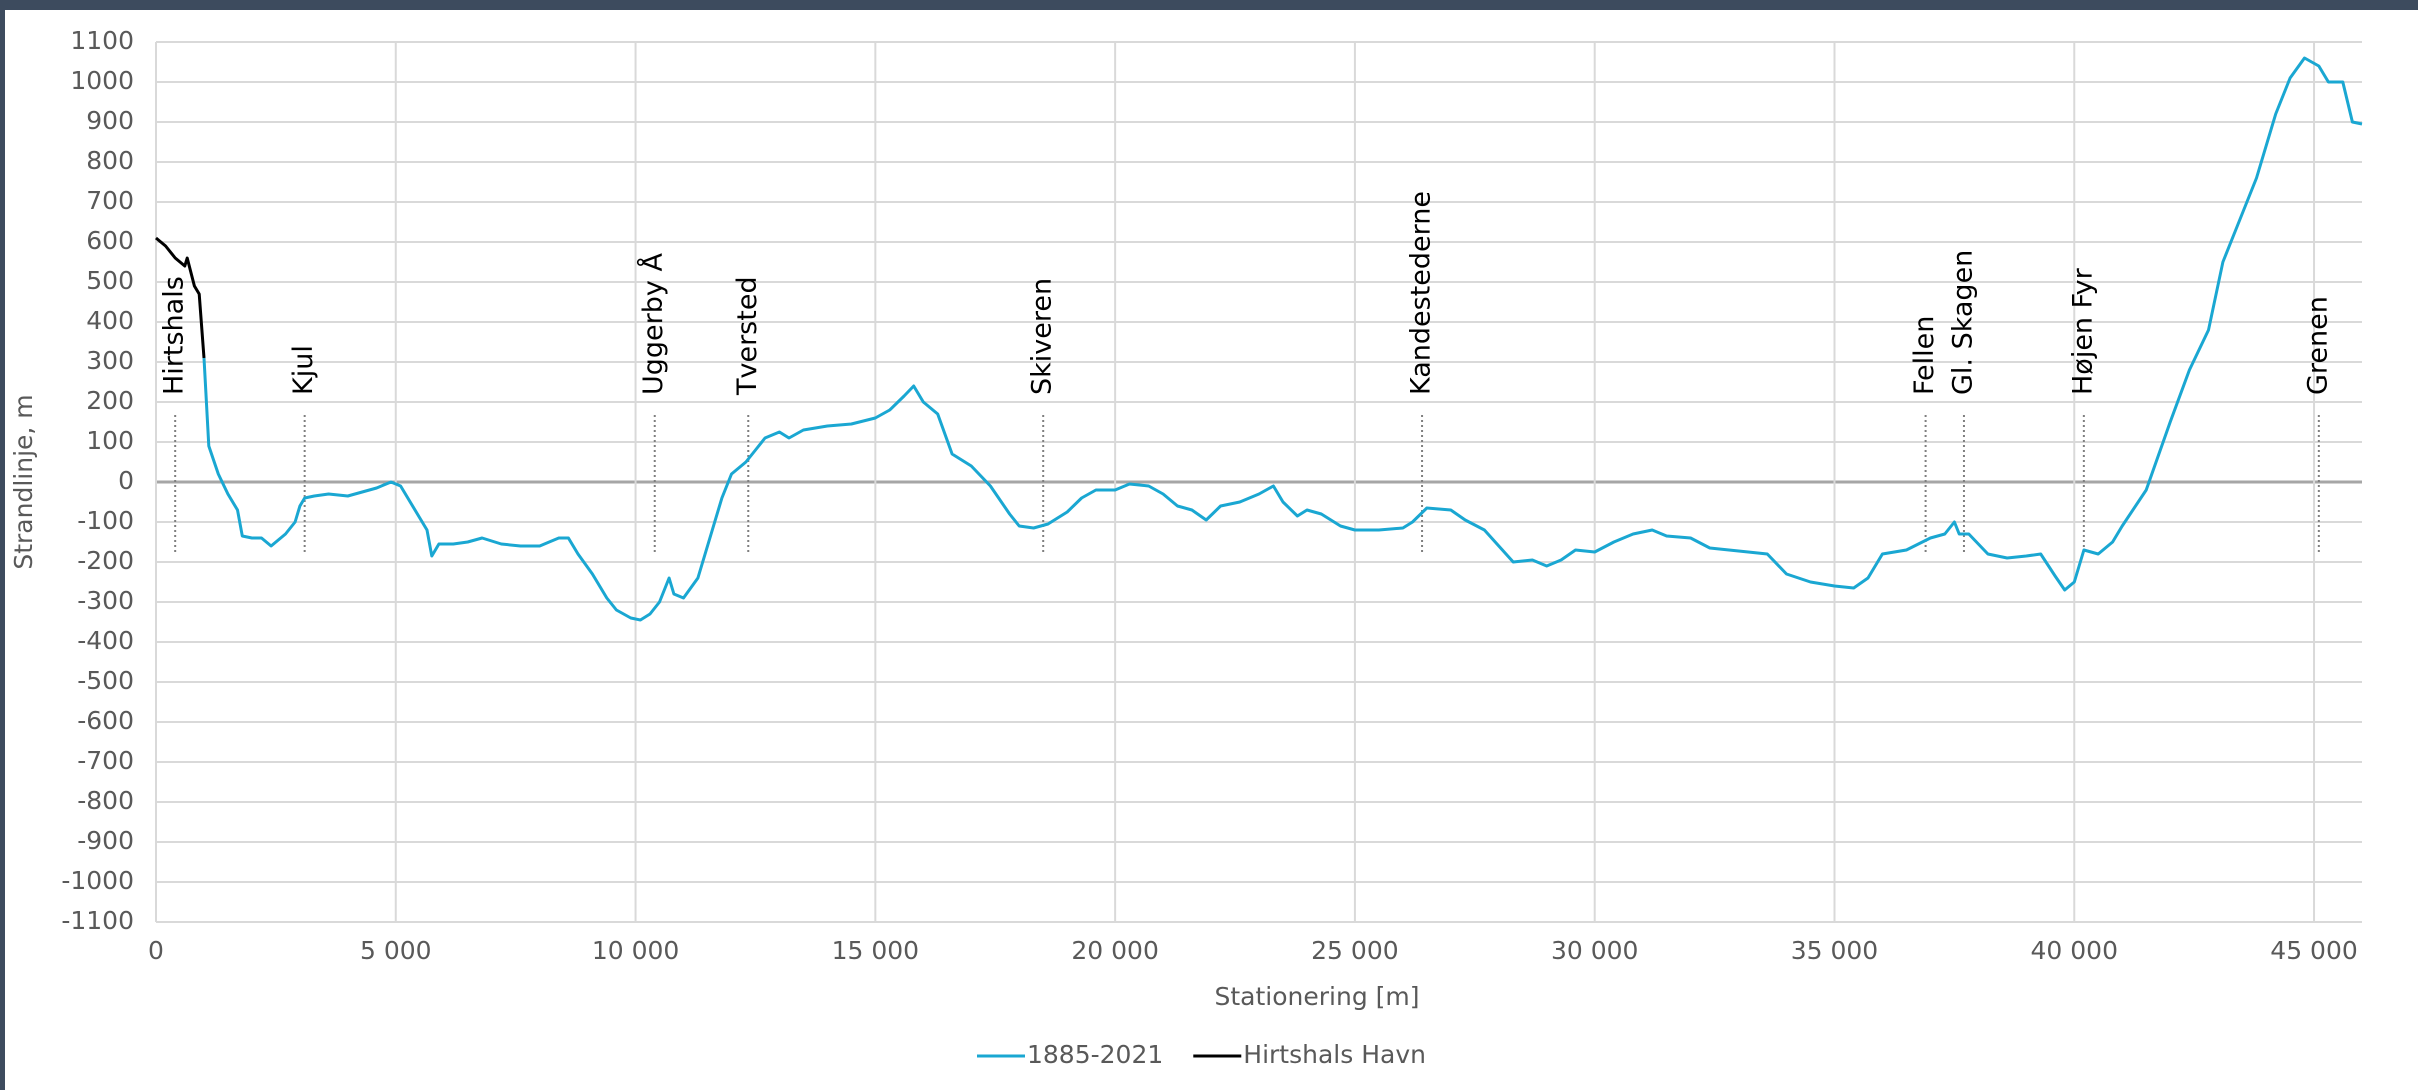 The image size is (2418, 1090). What do you see at coordinates (1095, 1054) in the screenshot?
I see `legend-label: 1885-2021` at bounding box center [1095, 1054].